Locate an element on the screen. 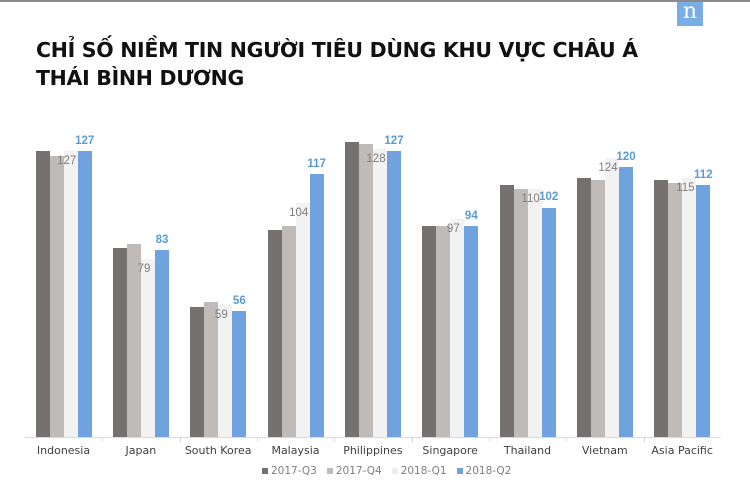 This screenshot has height=496, width=750. bar-2017-q4-south-korea is located at coordinates (211, 370).